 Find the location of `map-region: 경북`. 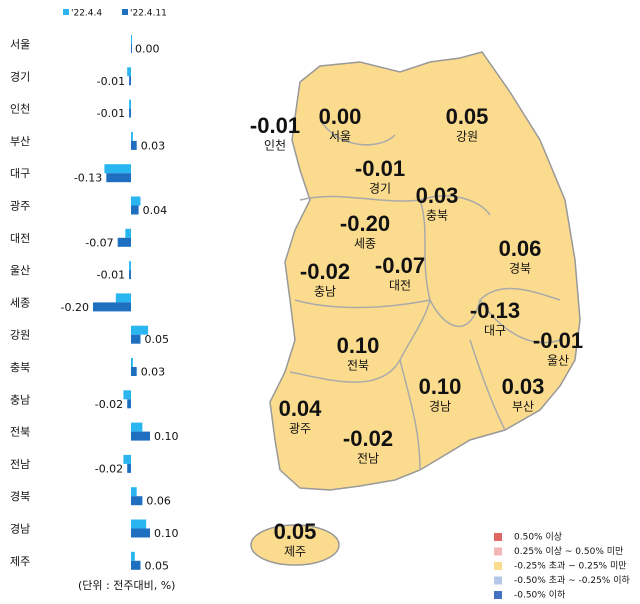

map-region: 경북 is located at coordinates (520, 269).